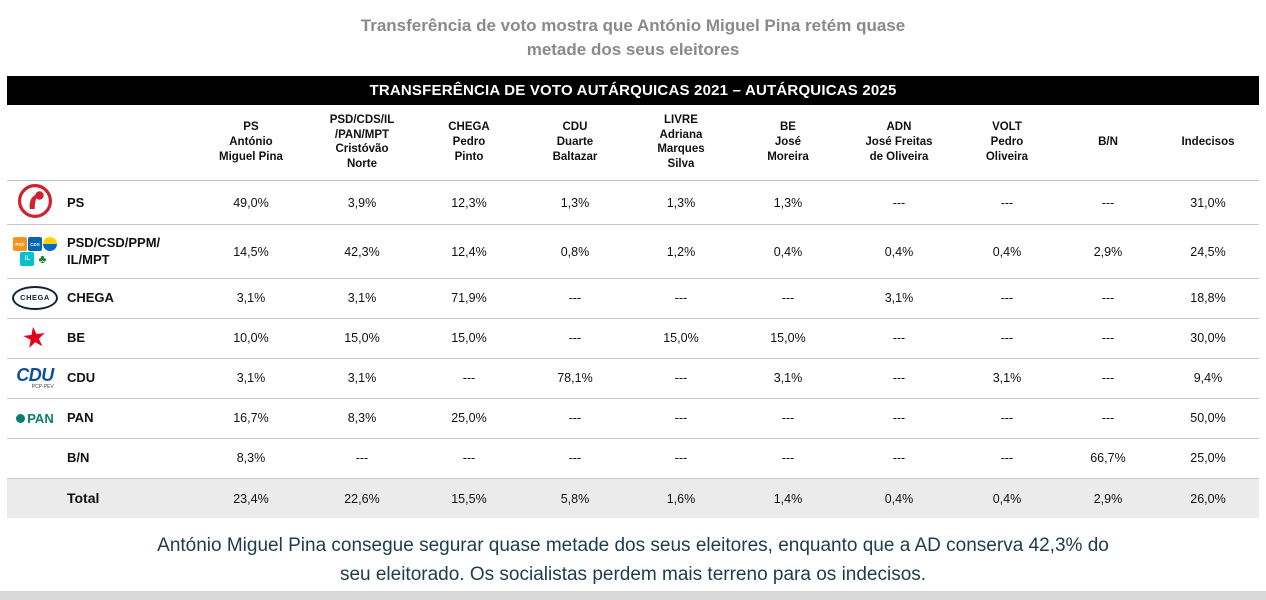  What do you see at coordinates (574, 143) in the screenshot?
I see `column-header-cdu: CDU Duarte Baltazar` at bounding box center [574, 143].